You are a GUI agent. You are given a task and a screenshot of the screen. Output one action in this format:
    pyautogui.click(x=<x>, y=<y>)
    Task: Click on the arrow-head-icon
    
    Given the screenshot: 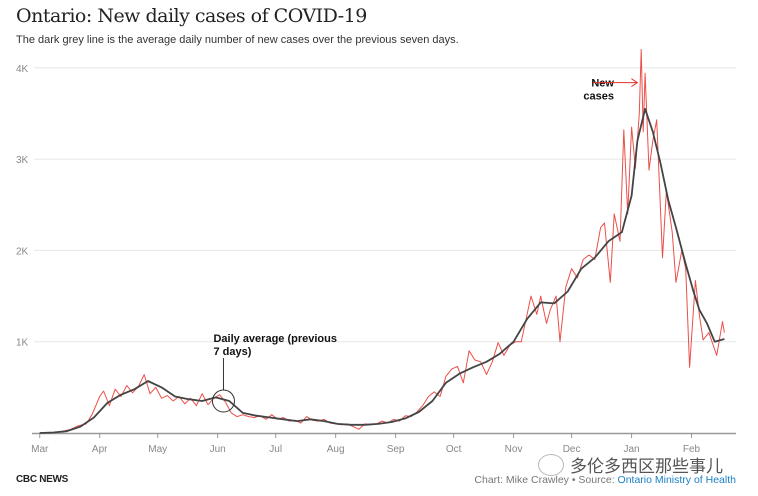 What is the action you would take?
    pyautogui.click(x=635, y=83)
    